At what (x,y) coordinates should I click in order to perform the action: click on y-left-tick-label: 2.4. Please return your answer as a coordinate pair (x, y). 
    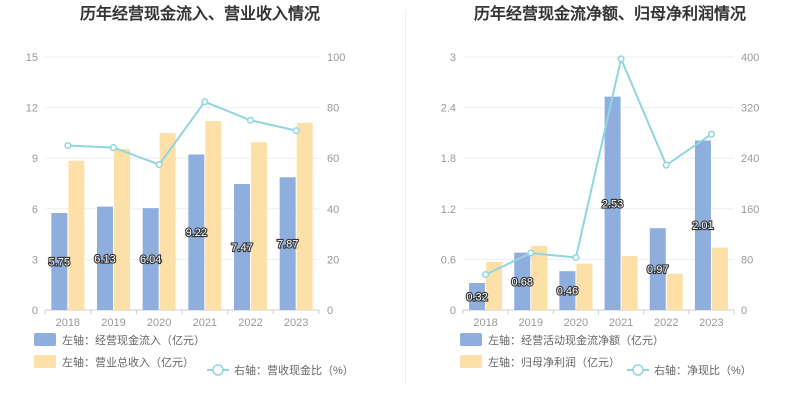
    Looking at the image, I should click on (448, 109).